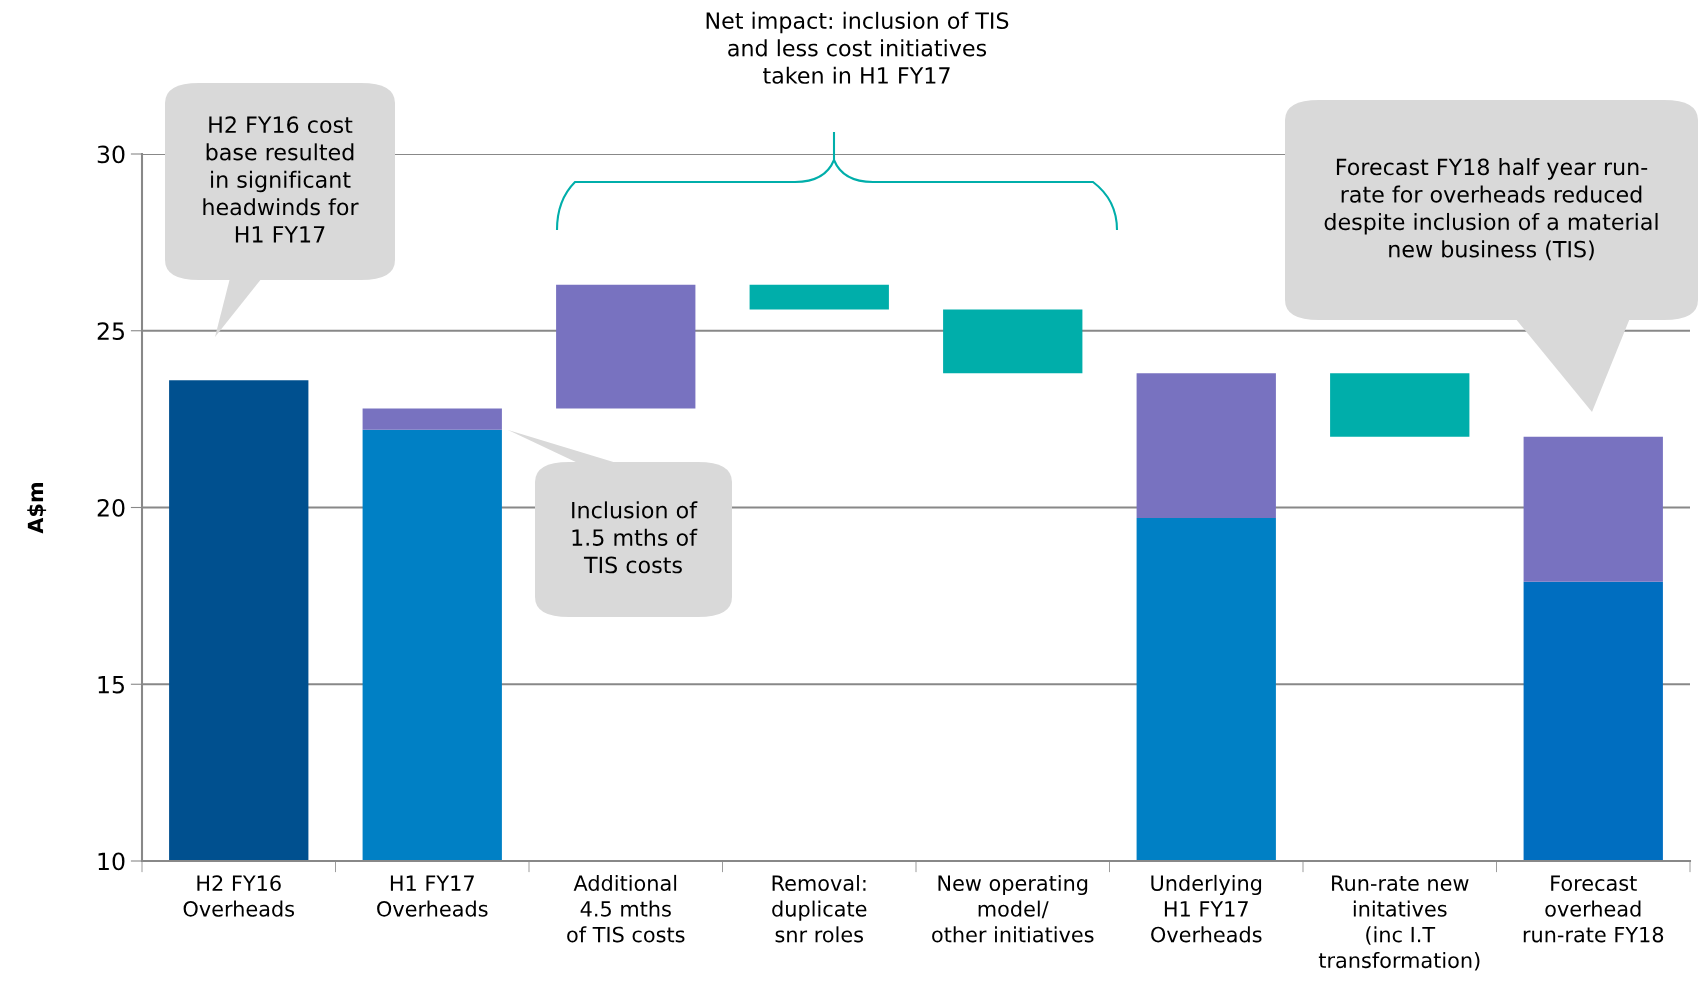  What do you see at coordinates (1593, 909) in the screenshot?
I see `x-tick-label: Forecast overhead run-rate FY18` at bounding box center [1593, 909].